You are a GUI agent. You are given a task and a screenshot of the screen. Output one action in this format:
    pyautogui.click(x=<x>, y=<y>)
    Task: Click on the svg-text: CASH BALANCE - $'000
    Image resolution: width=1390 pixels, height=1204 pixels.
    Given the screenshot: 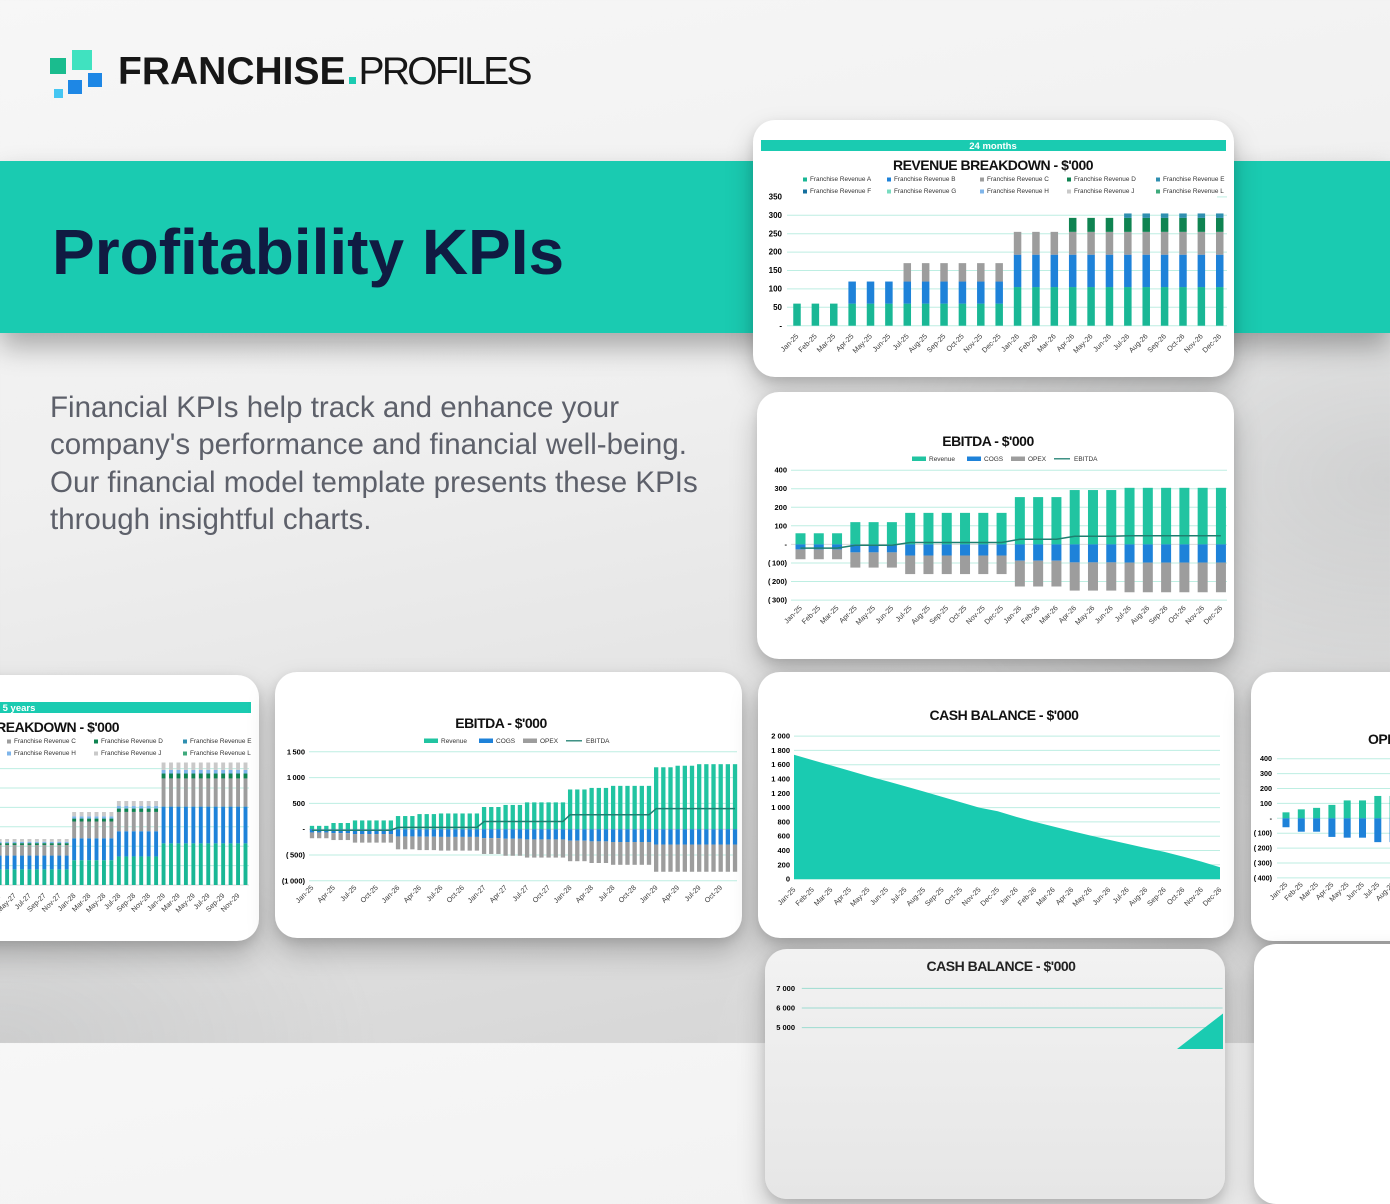 What is the action you would take?
    pyautogui.click(x=1002, y=966)
    